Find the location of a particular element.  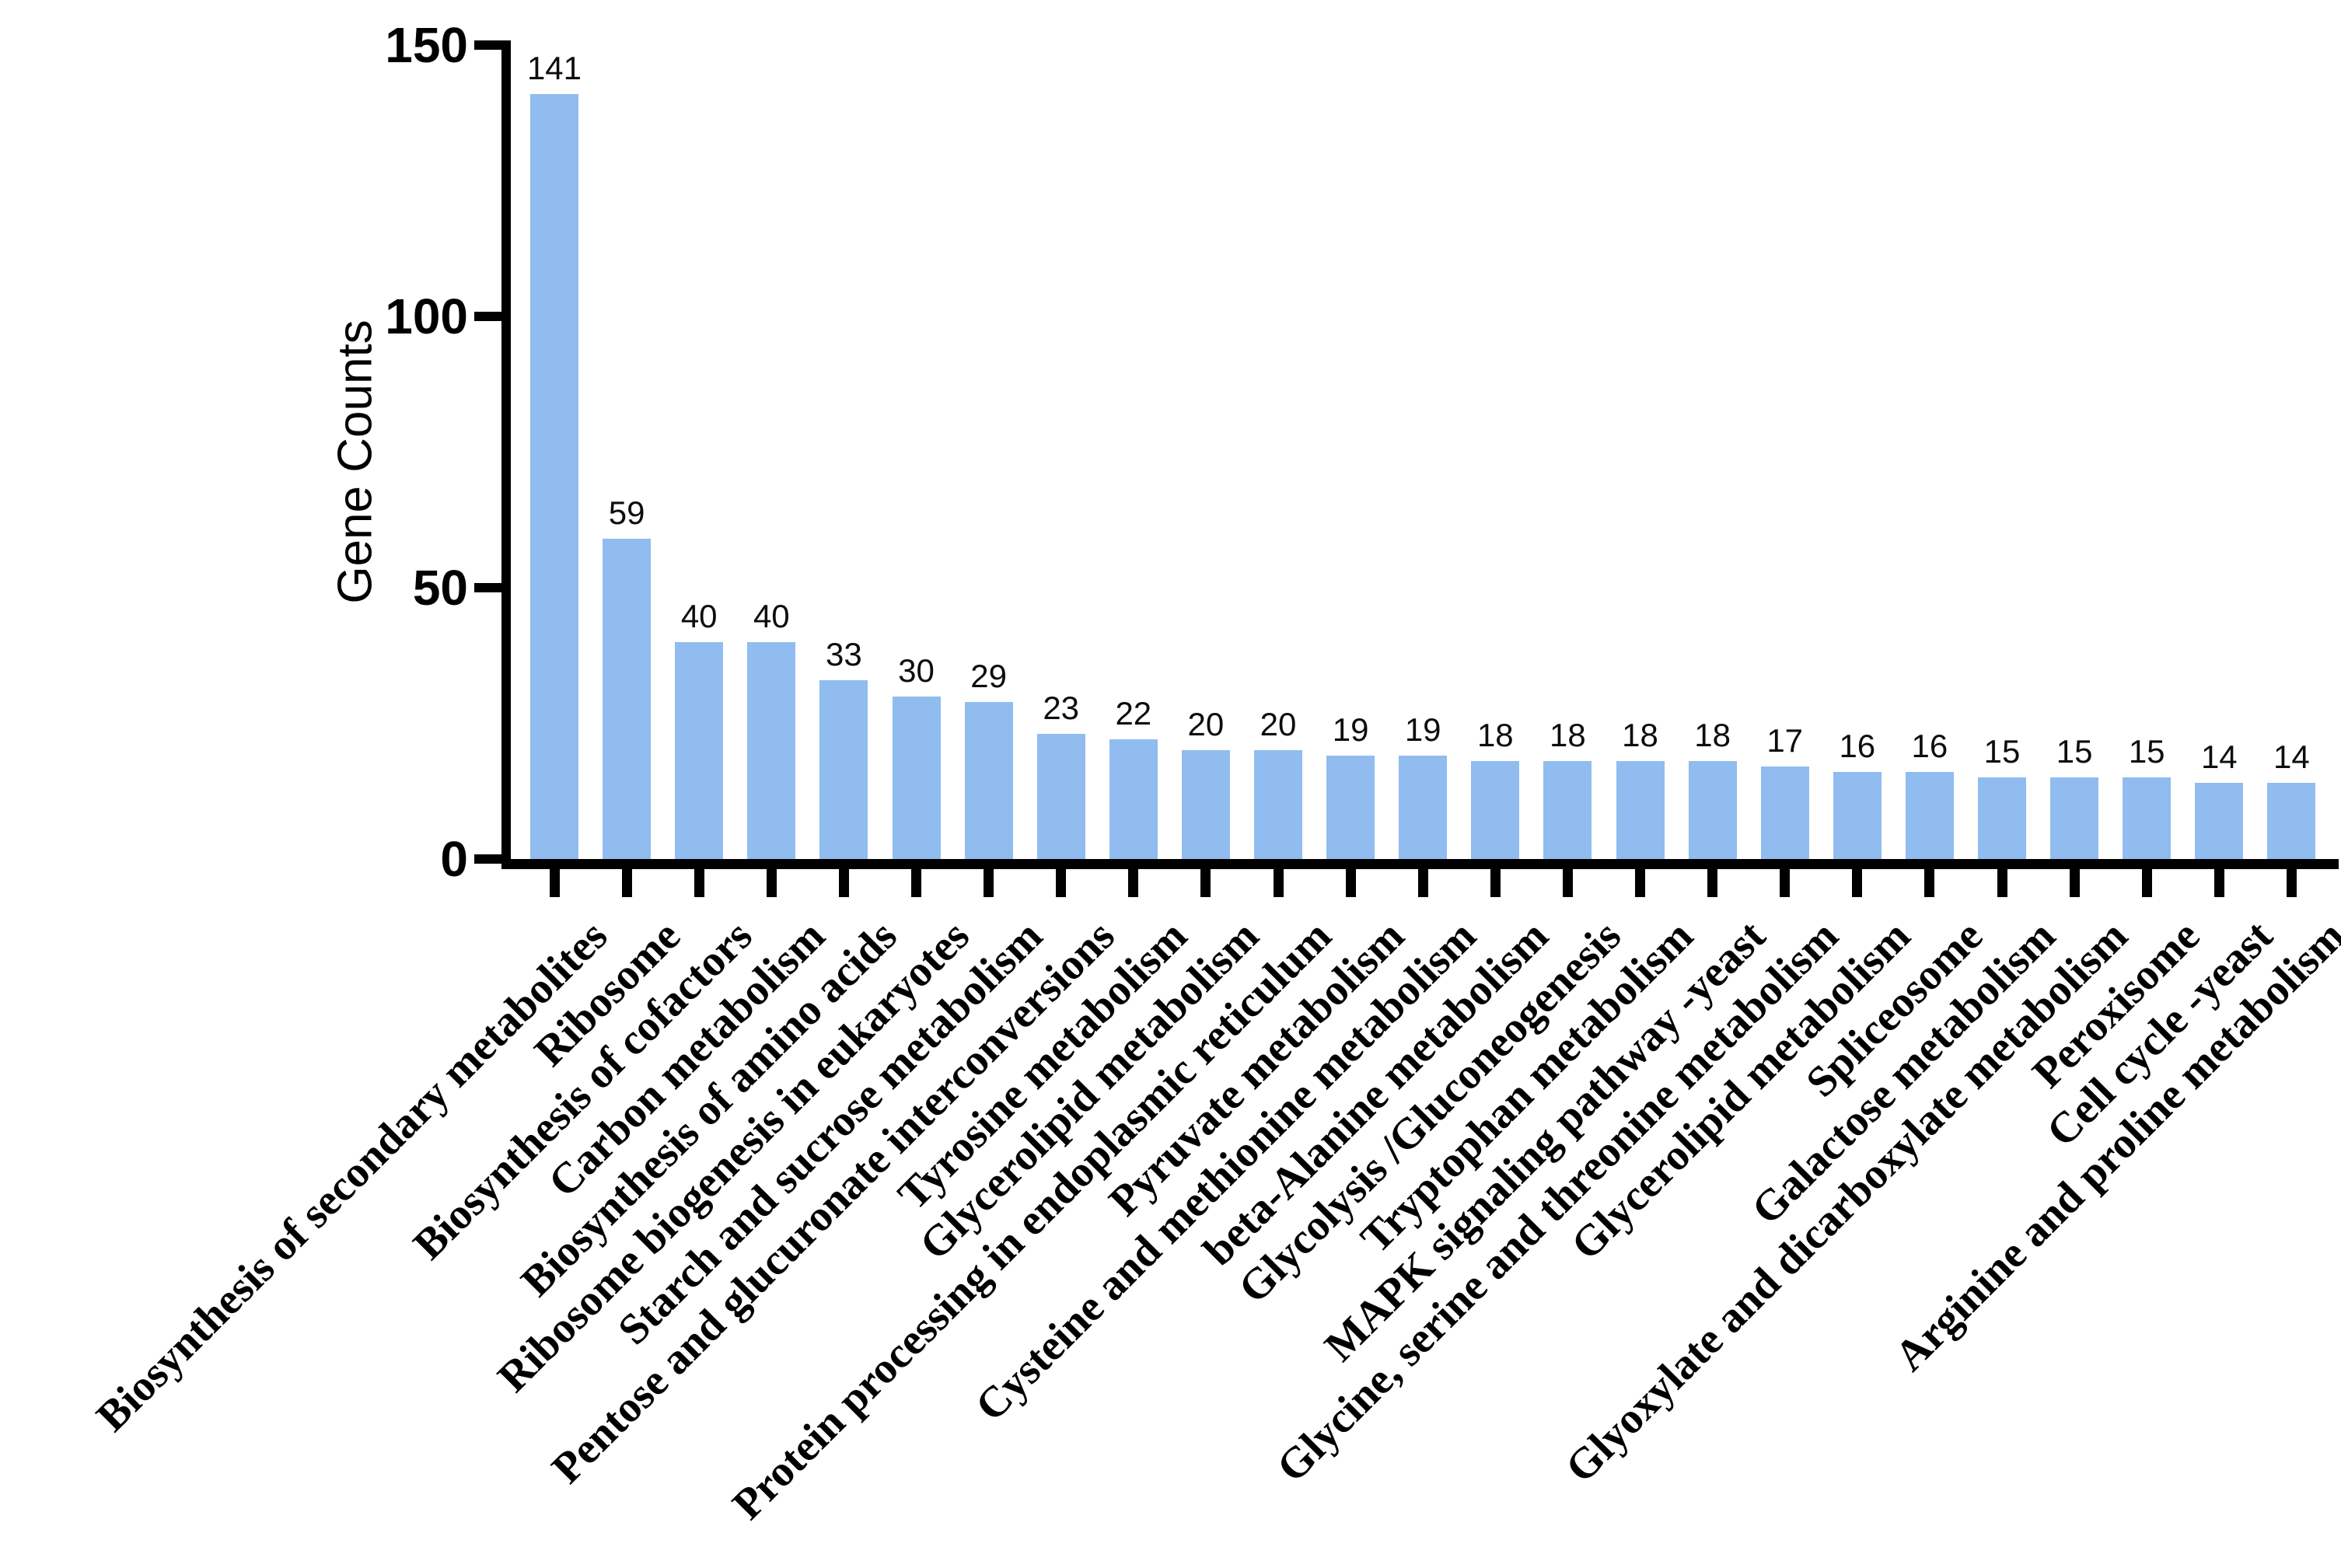

bar-value-label: 30 is located at coordinates (917, 670).